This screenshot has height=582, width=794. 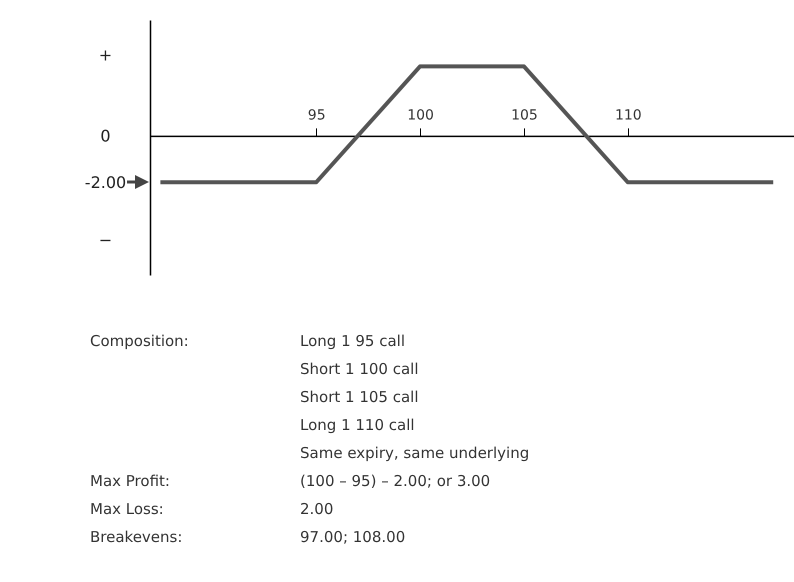 What do you see at coordinates (415, 453) in the screenshot?
I see `text: Same expiry, same underlying` at bounding box center [415, 453].